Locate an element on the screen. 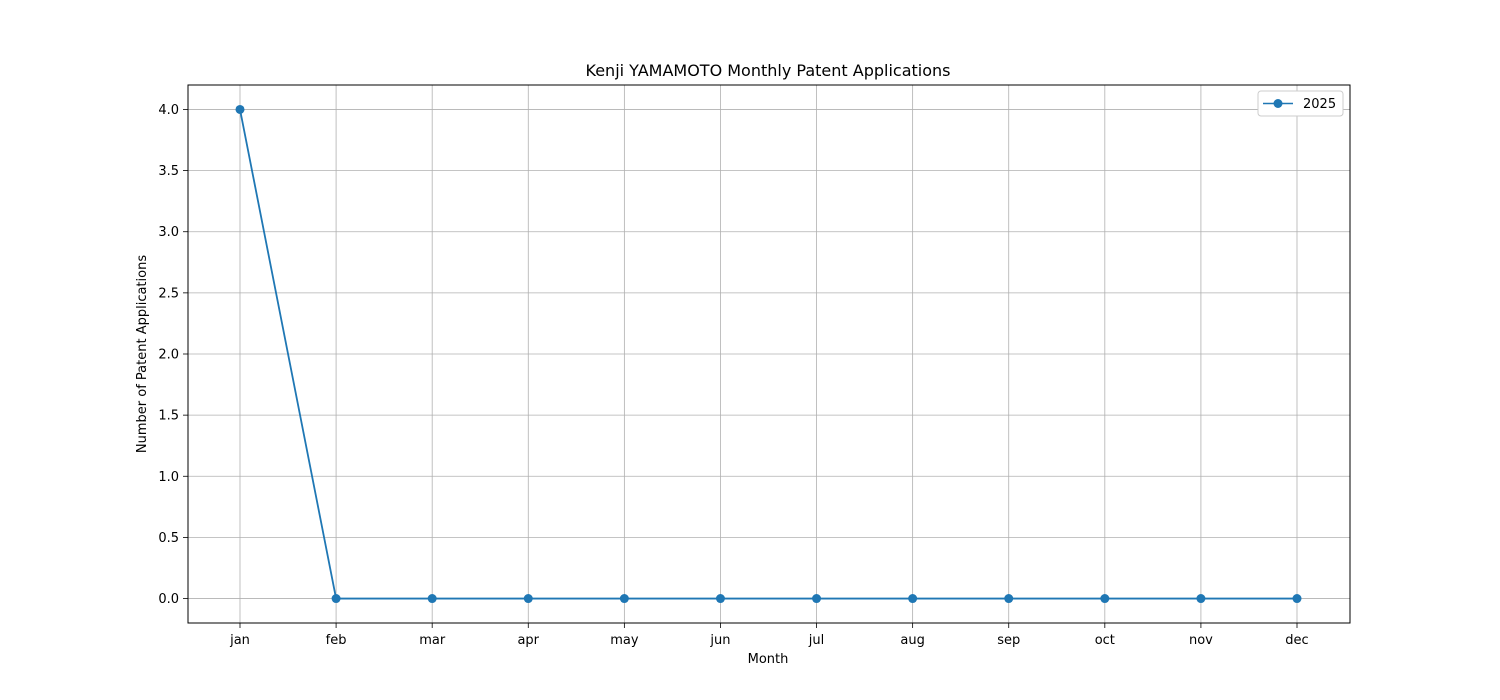  data-point-feb is located at coordinates (336, 598).